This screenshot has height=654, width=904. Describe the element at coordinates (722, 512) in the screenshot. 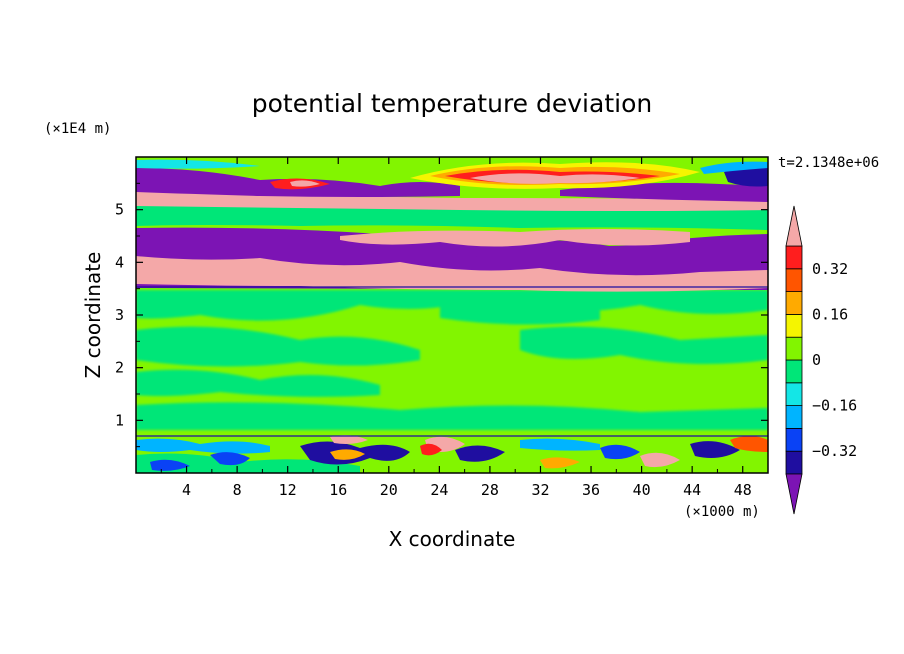

I see `x-scale-label: (×1000 m)` at that location.